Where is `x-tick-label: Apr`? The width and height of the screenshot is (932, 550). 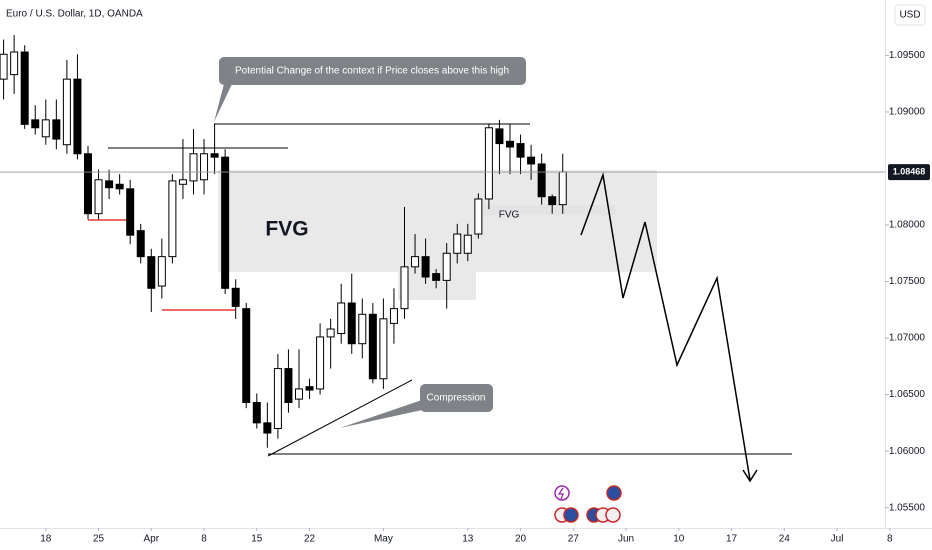
x-tick-label: Apr is located at coordinates (152, 539).